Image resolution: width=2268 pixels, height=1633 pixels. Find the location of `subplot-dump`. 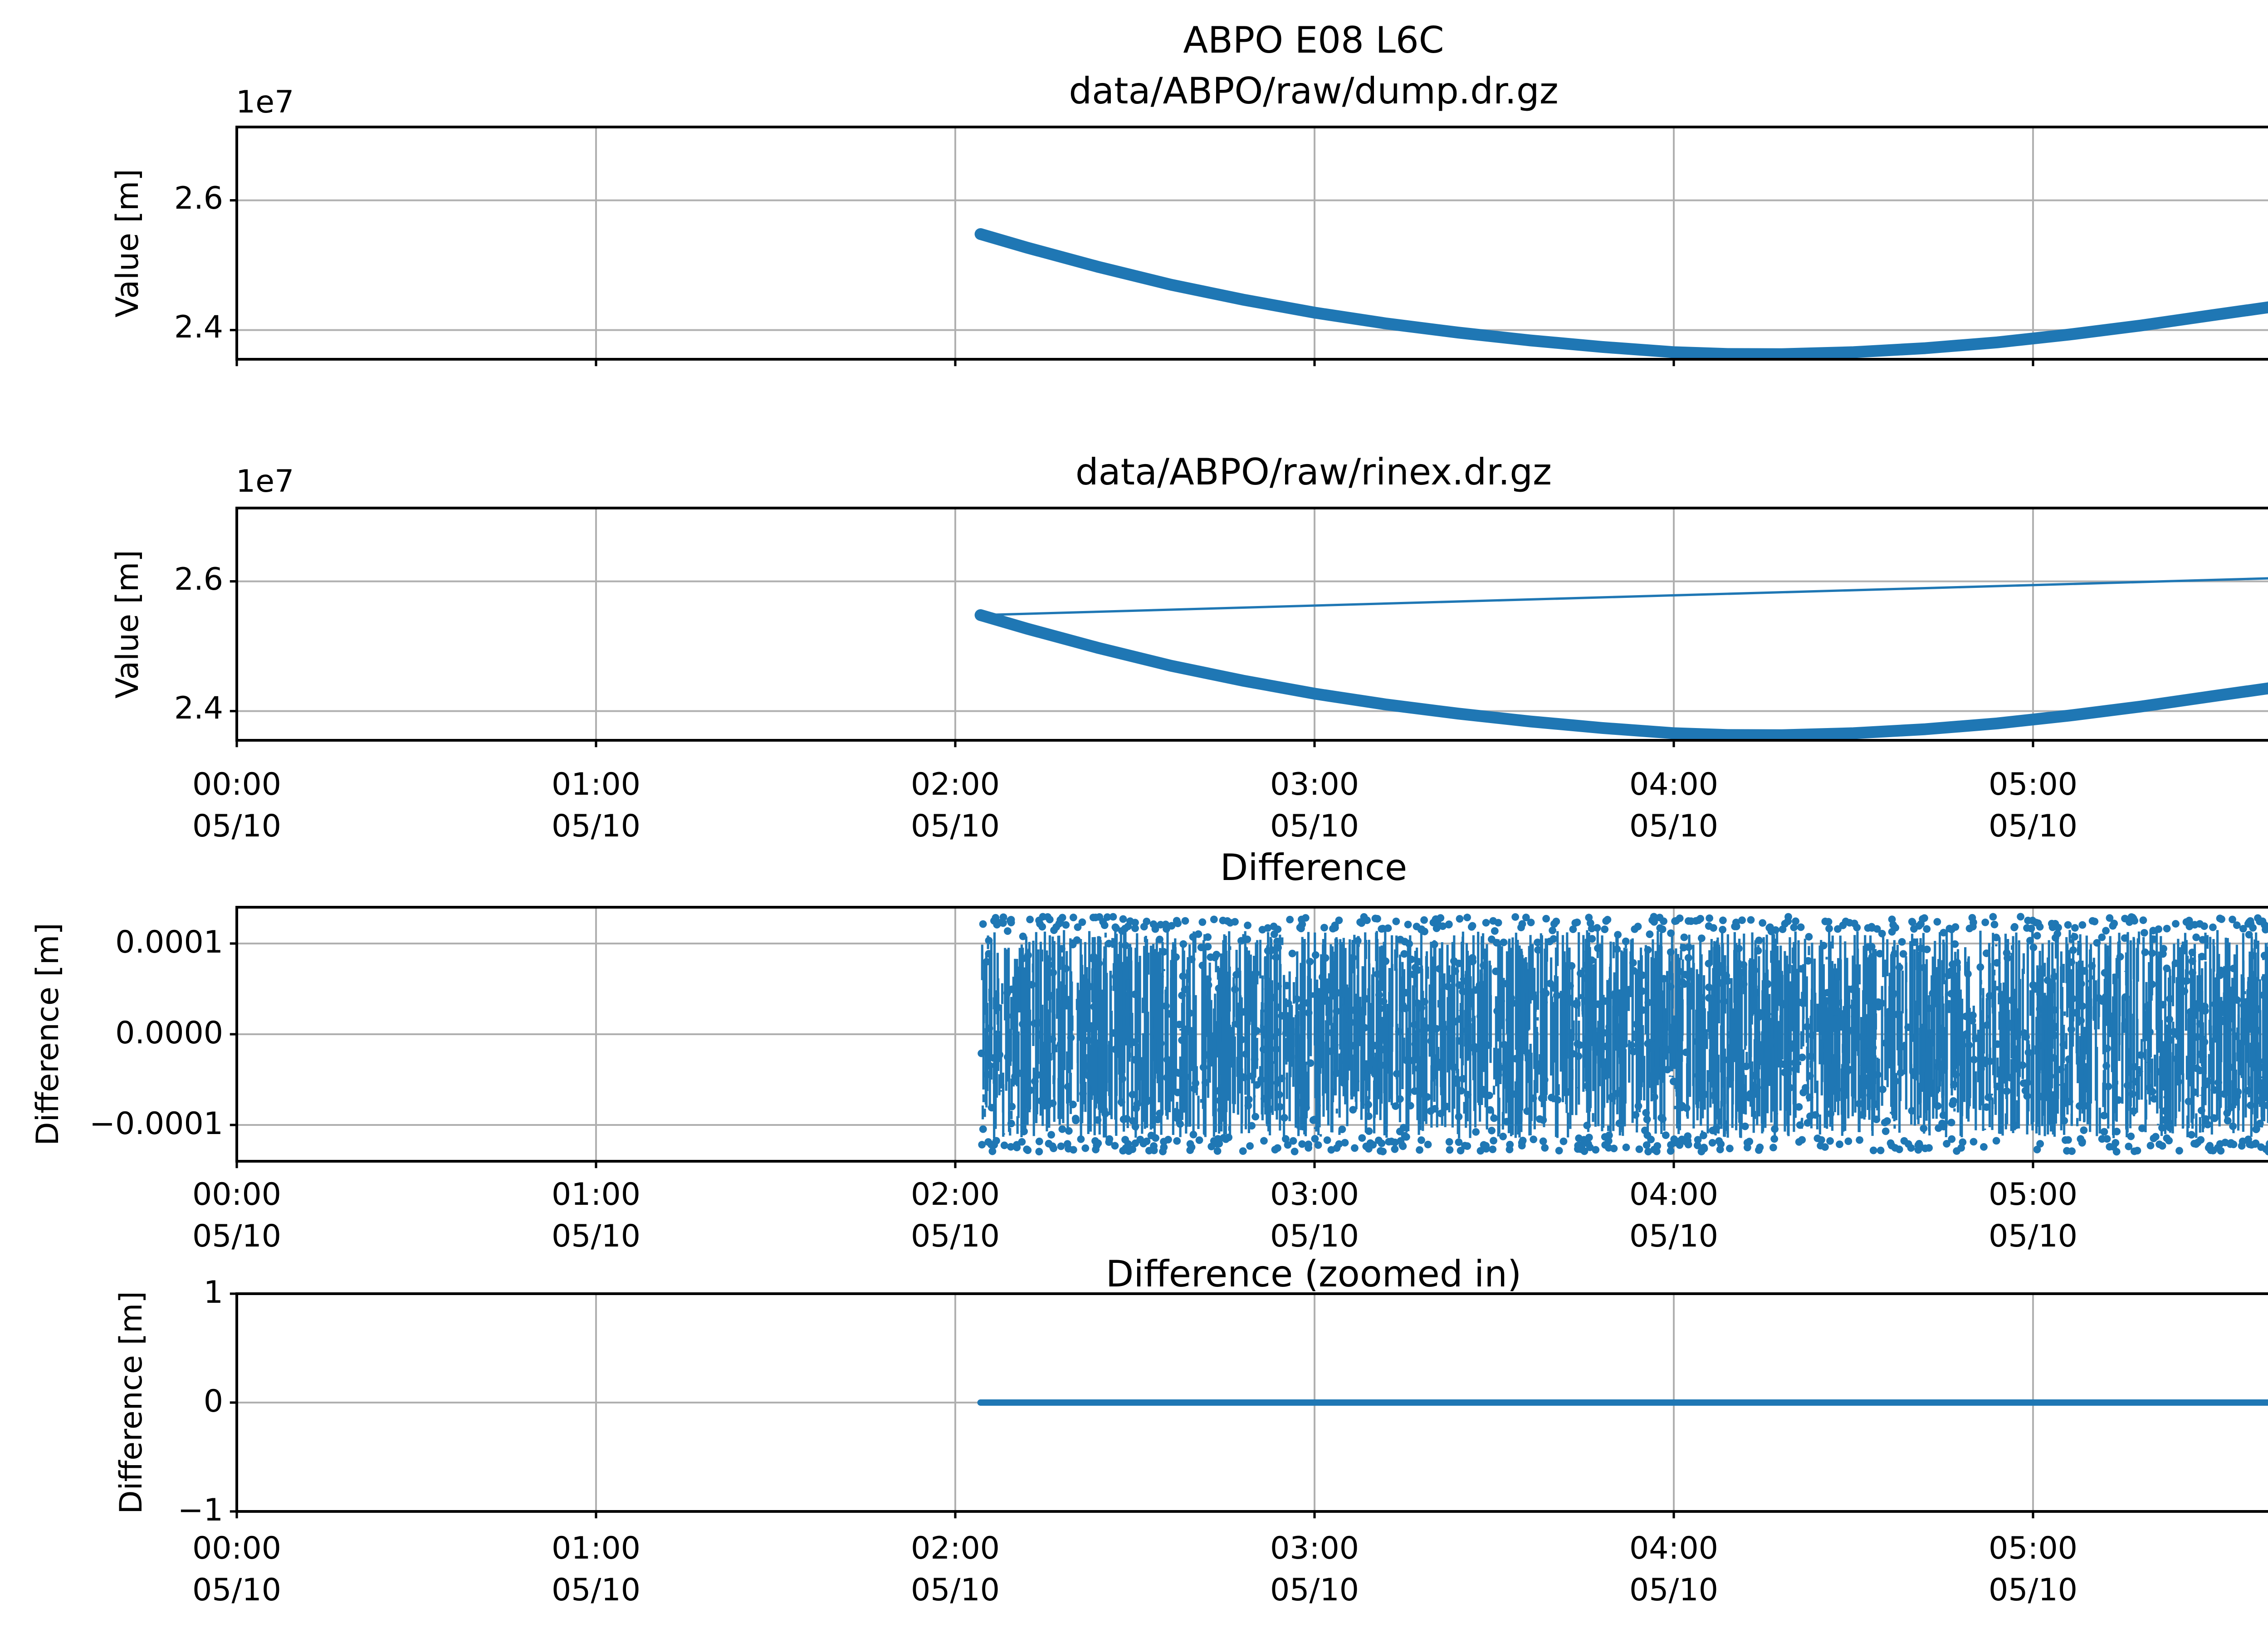

subplot-dump is located at coordinates (1249, 246).